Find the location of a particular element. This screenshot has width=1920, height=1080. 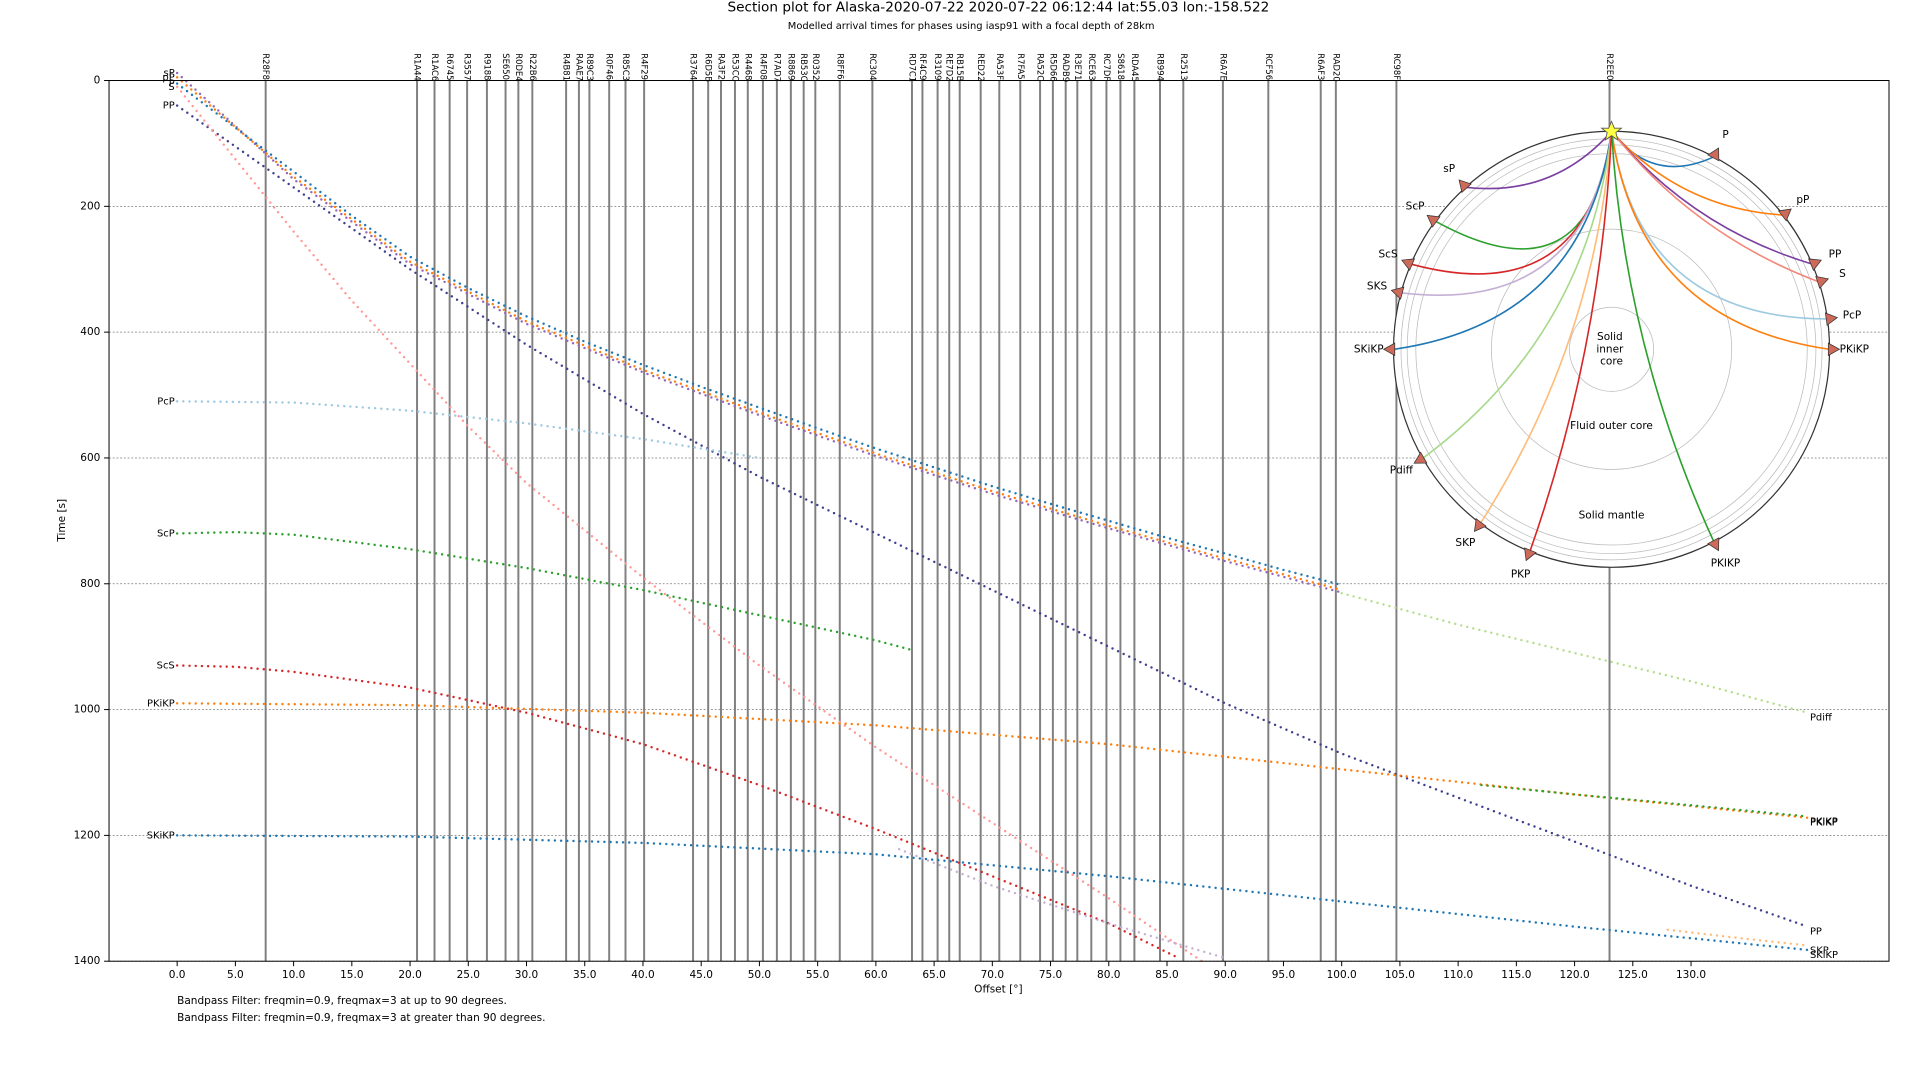

y-tick-label: 1000 is located at coordinates (87, 710).